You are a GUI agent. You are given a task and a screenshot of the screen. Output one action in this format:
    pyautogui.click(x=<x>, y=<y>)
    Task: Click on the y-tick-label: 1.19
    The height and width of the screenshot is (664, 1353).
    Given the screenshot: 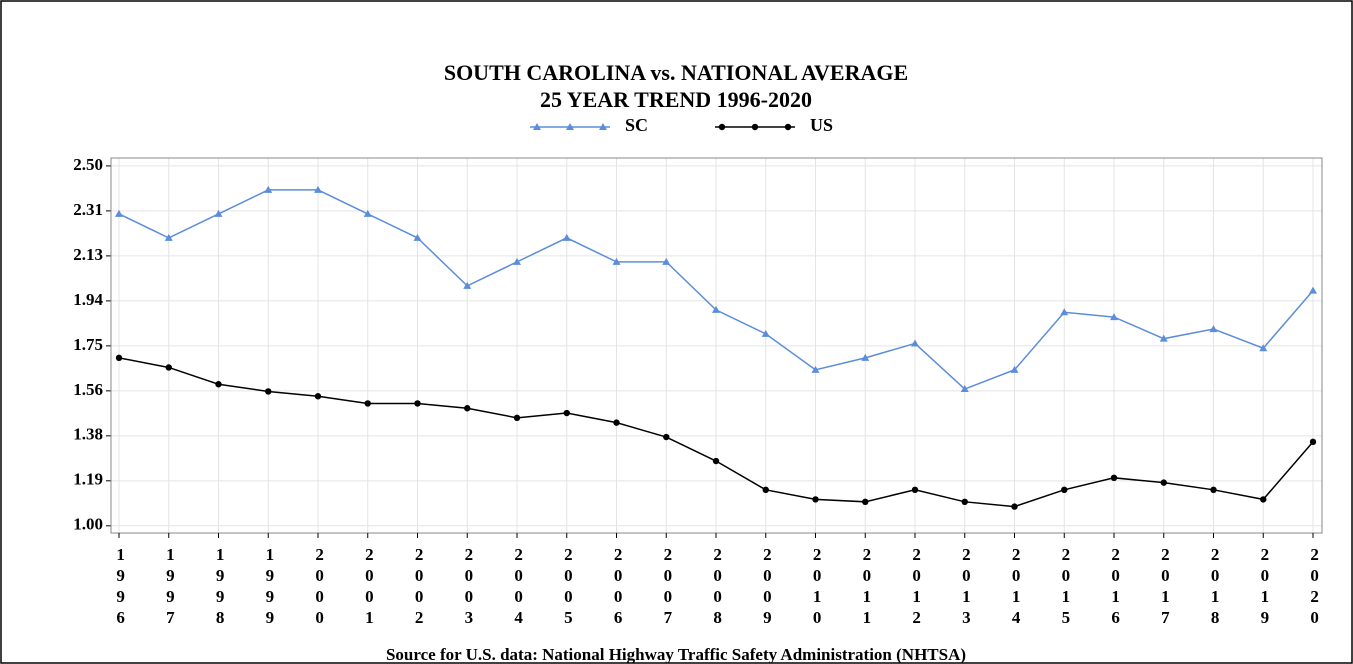 What is the action you would take?
    pyautogui.click(x=88, y=479)
    